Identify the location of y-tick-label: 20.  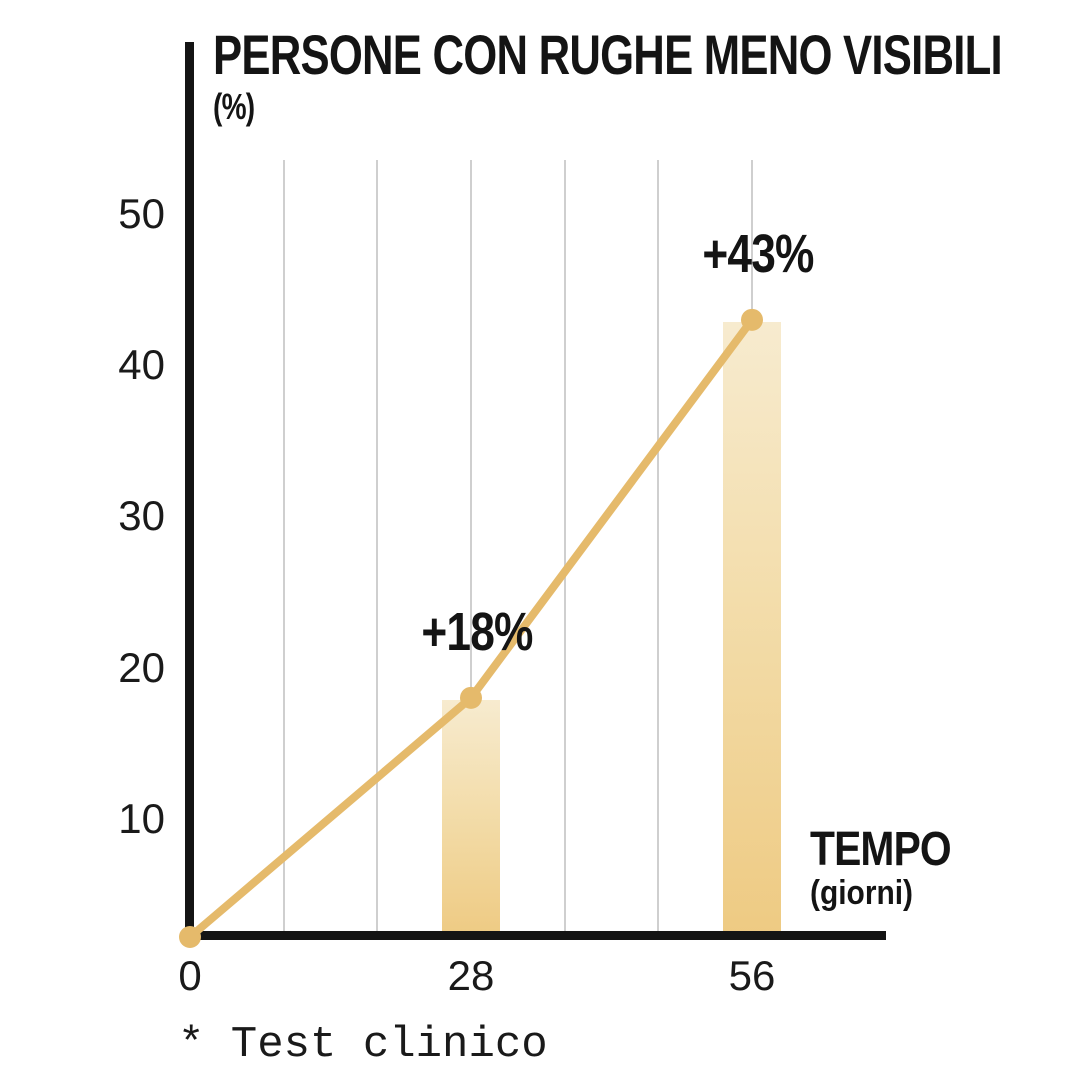
(141, 667).